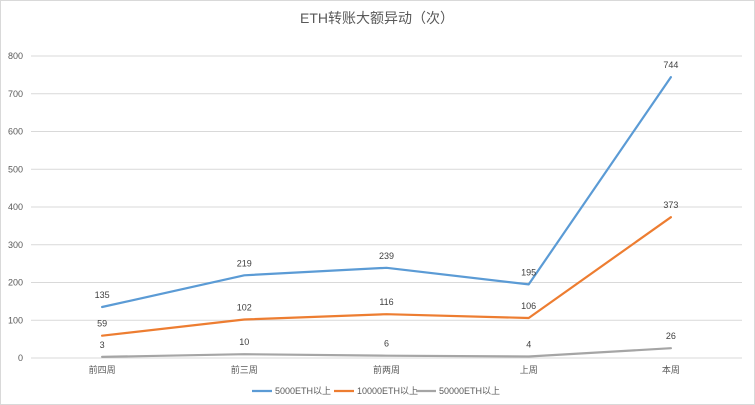  Describe the element at coordinates (469, 391) in the screenshot. I see `legend-label: 50000ETH以上` at that location.